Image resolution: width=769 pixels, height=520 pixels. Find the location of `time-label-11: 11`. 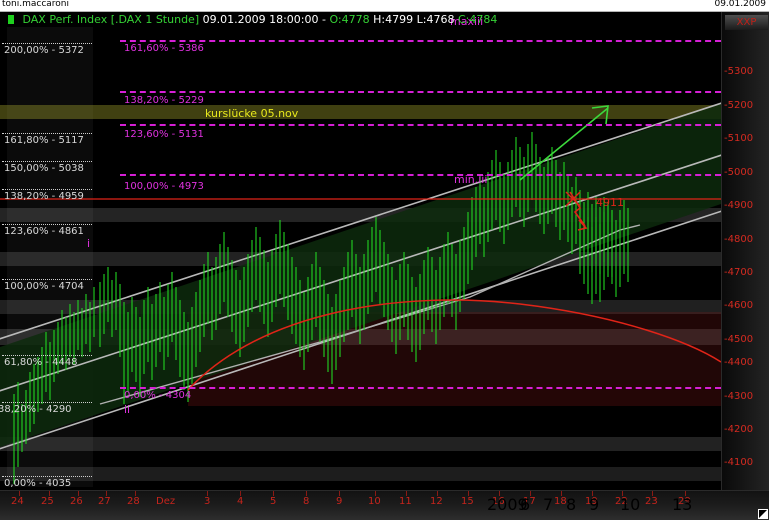

time-label-11: 11 is located at coordinates (405, 501).